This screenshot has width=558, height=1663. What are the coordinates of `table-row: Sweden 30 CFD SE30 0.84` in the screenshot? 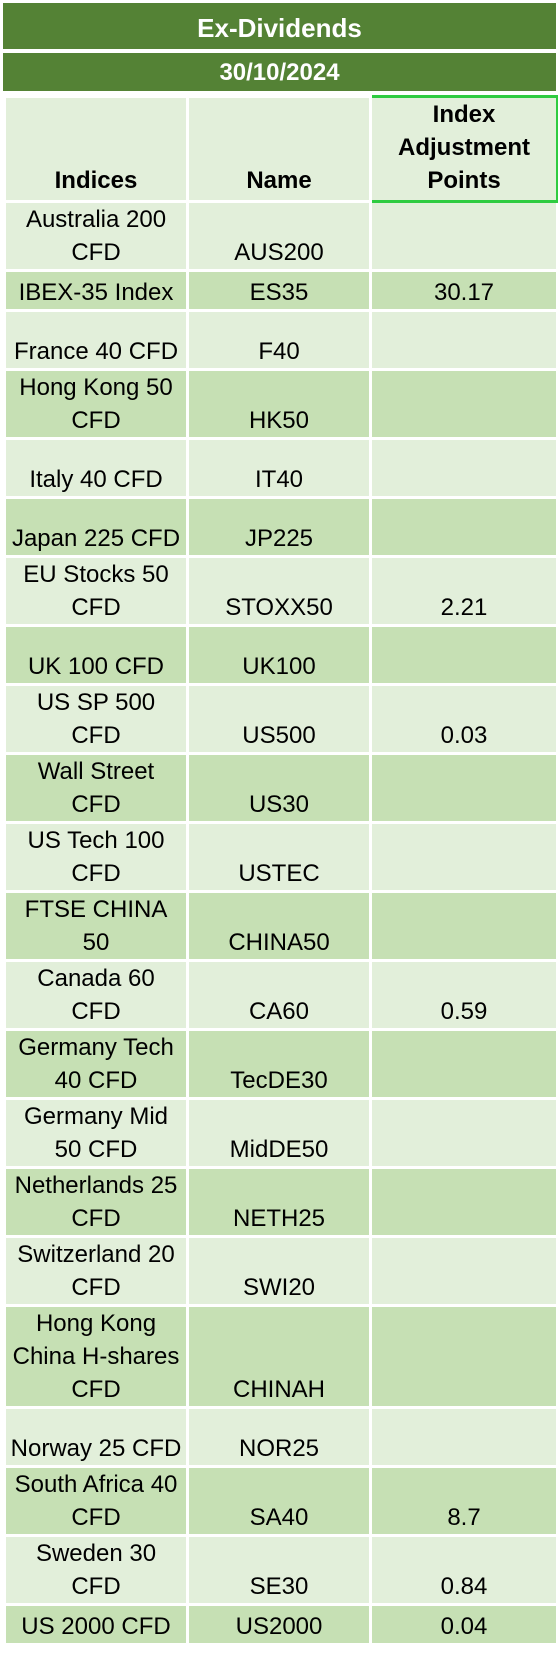 It's located at (280, 1570).